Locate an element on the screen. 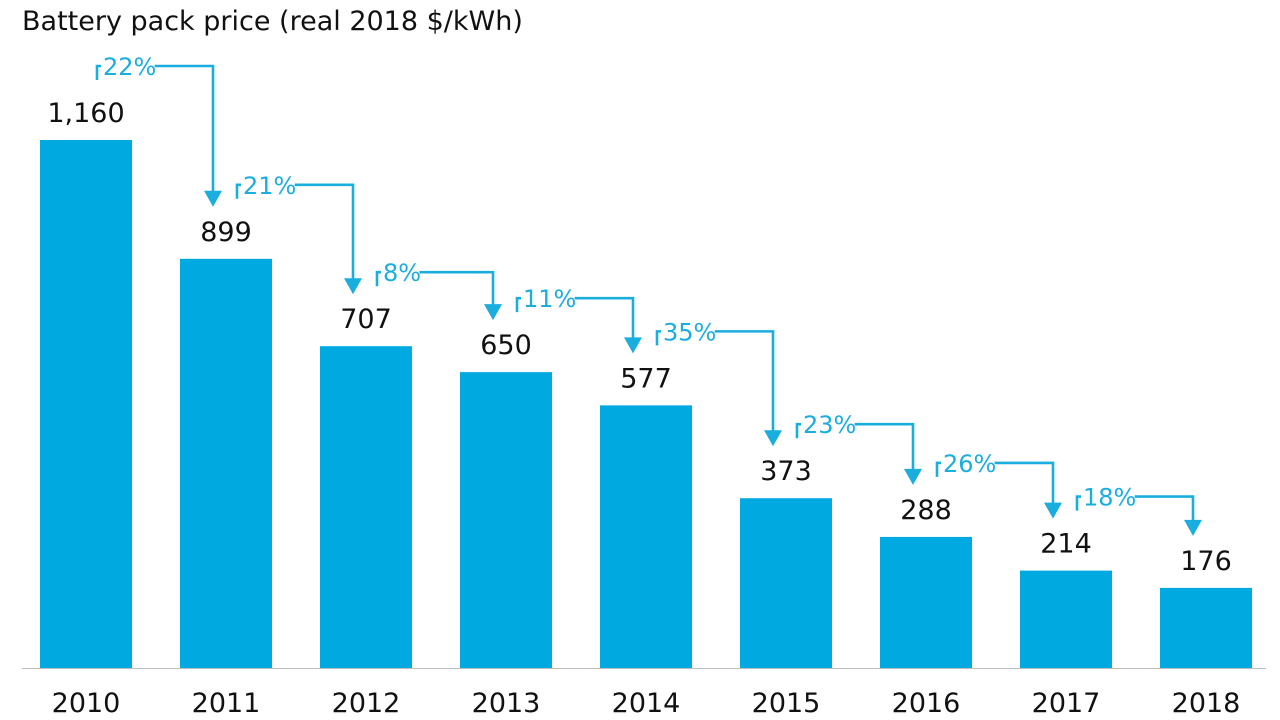 This screenshot has height=720, width=1280. change-label: 35% is located at coordinates (689, 332).